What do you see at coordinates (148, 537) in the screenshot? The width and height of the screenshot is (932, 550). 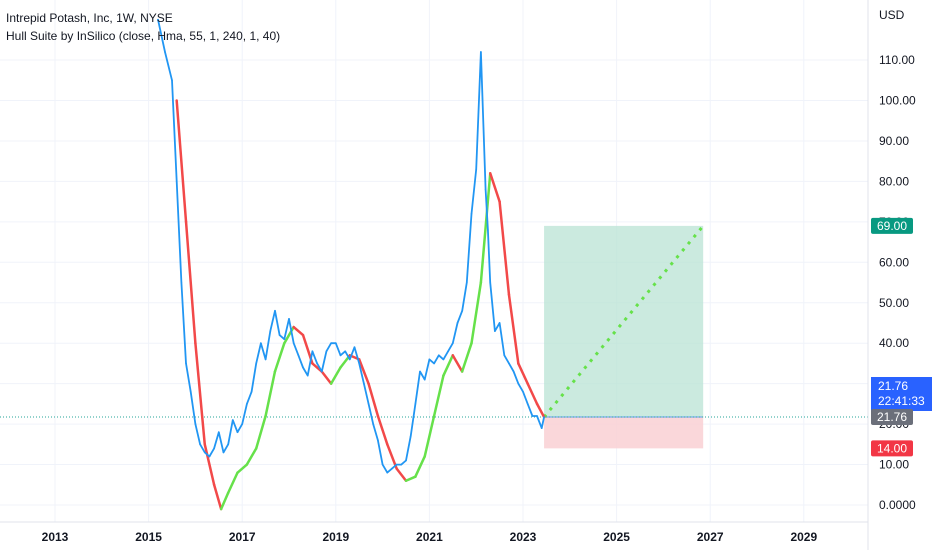 I see `x-tick-label: 2015` at bounding box center [148, 537].